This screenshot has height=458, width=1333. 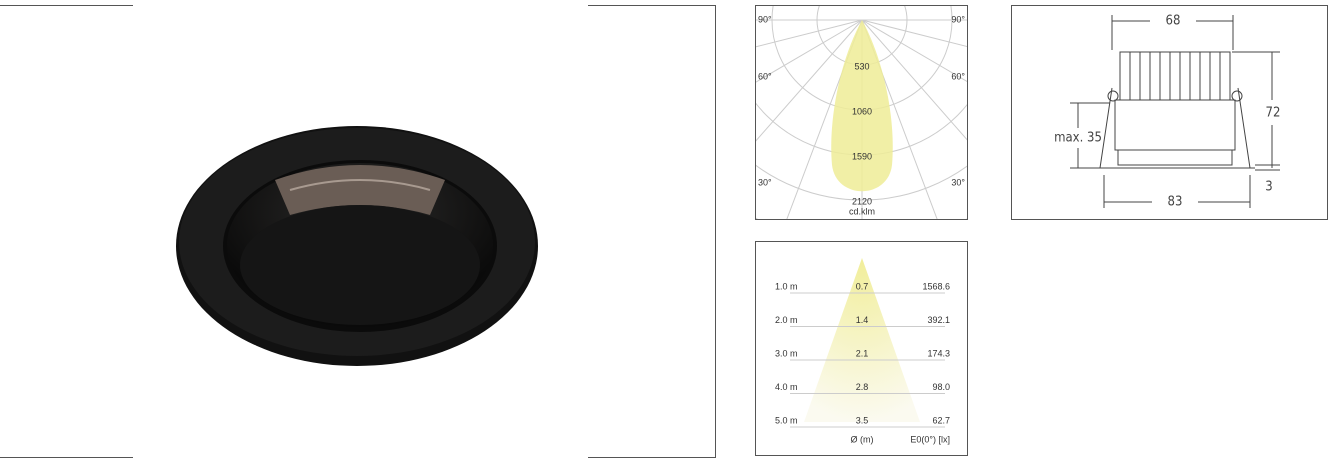 I want to click on light-cone, so click(x=862, y=340).